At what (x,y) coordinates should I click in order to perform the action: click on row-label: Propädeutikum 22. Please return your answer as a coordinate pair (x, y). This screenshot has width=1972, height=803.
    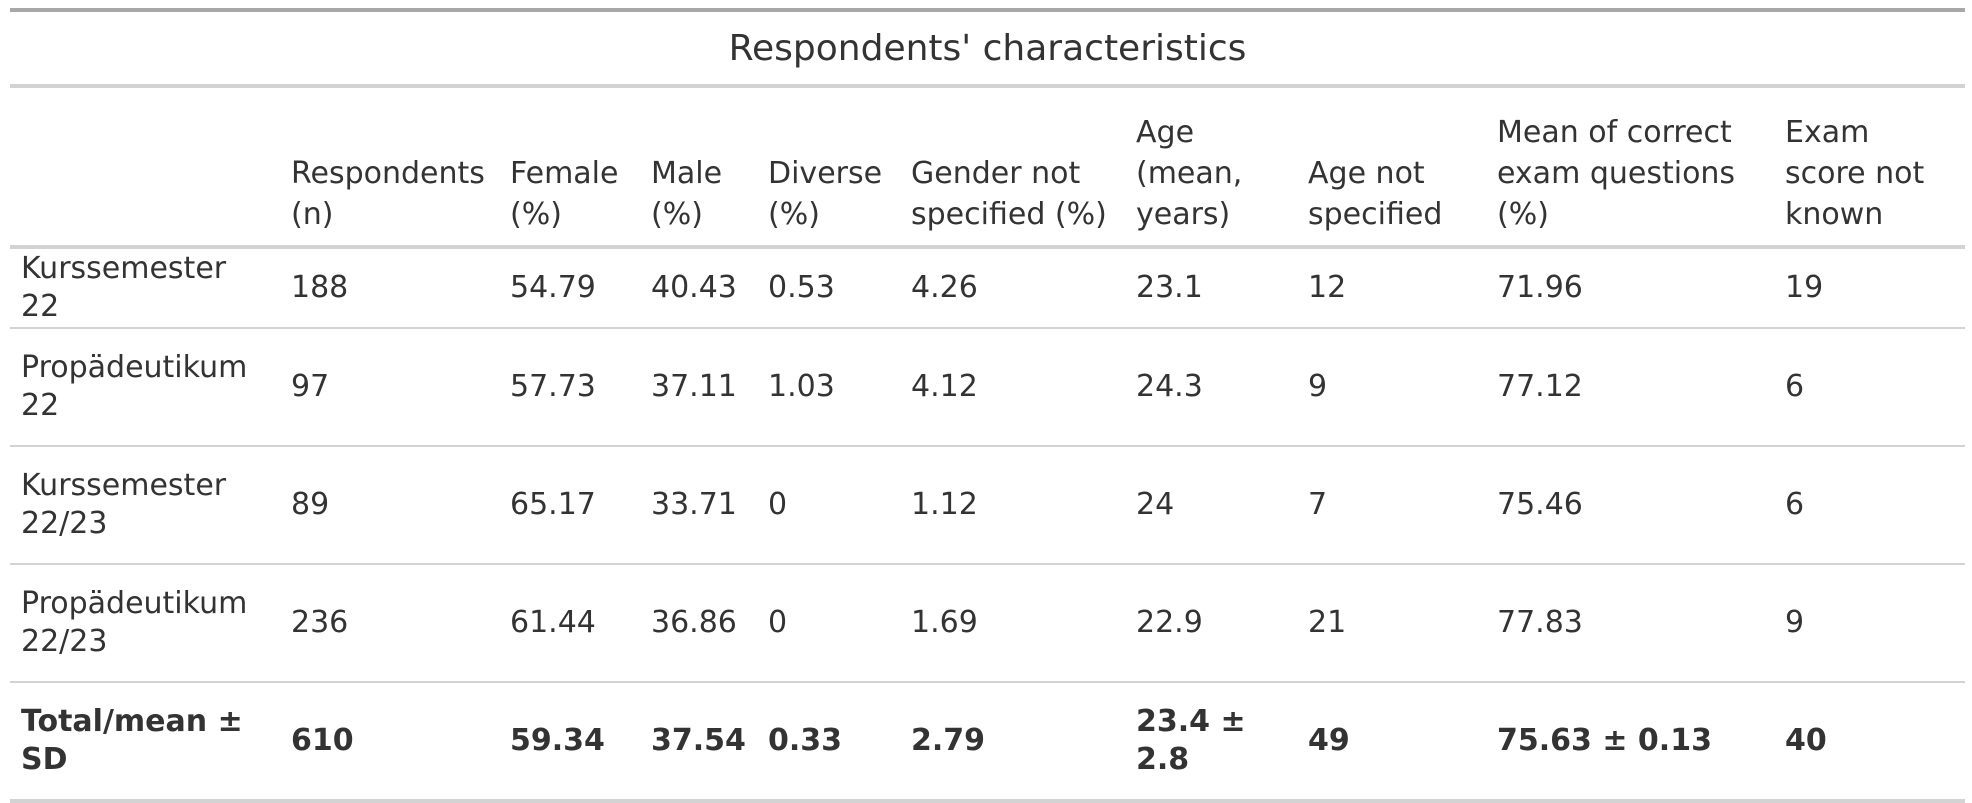
    Looking at the image, I should click on (145, 387).